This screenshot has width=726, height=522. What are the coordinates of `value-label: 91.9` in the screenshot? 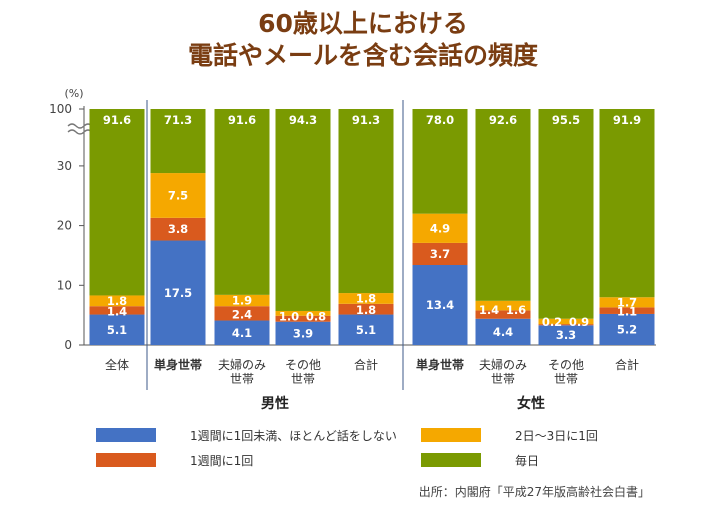 It's located at (627, 120).